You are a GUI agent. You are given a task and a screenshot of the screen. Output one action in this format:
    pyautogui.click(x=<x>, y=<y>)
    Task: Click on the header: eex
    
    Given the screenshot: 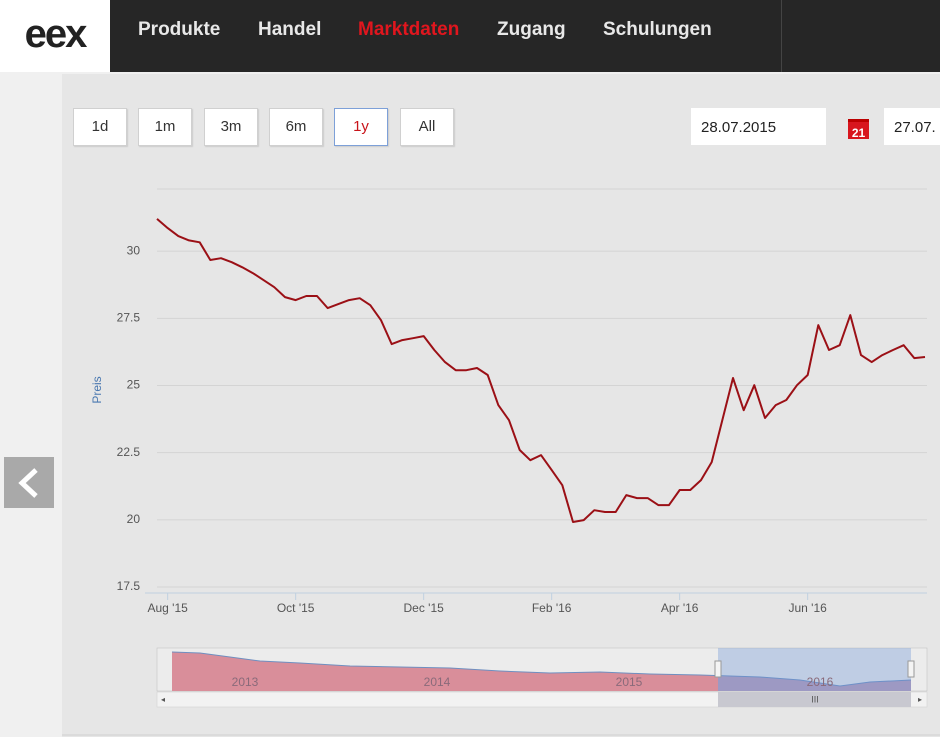 What is the action you would take?
    pyautogui.click(x=470, y=36)
    